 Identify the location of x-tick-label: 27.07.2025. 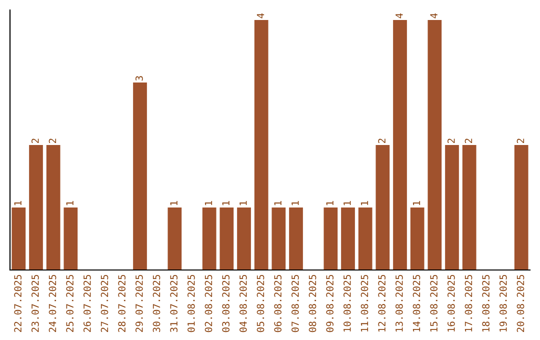
(104, 303).